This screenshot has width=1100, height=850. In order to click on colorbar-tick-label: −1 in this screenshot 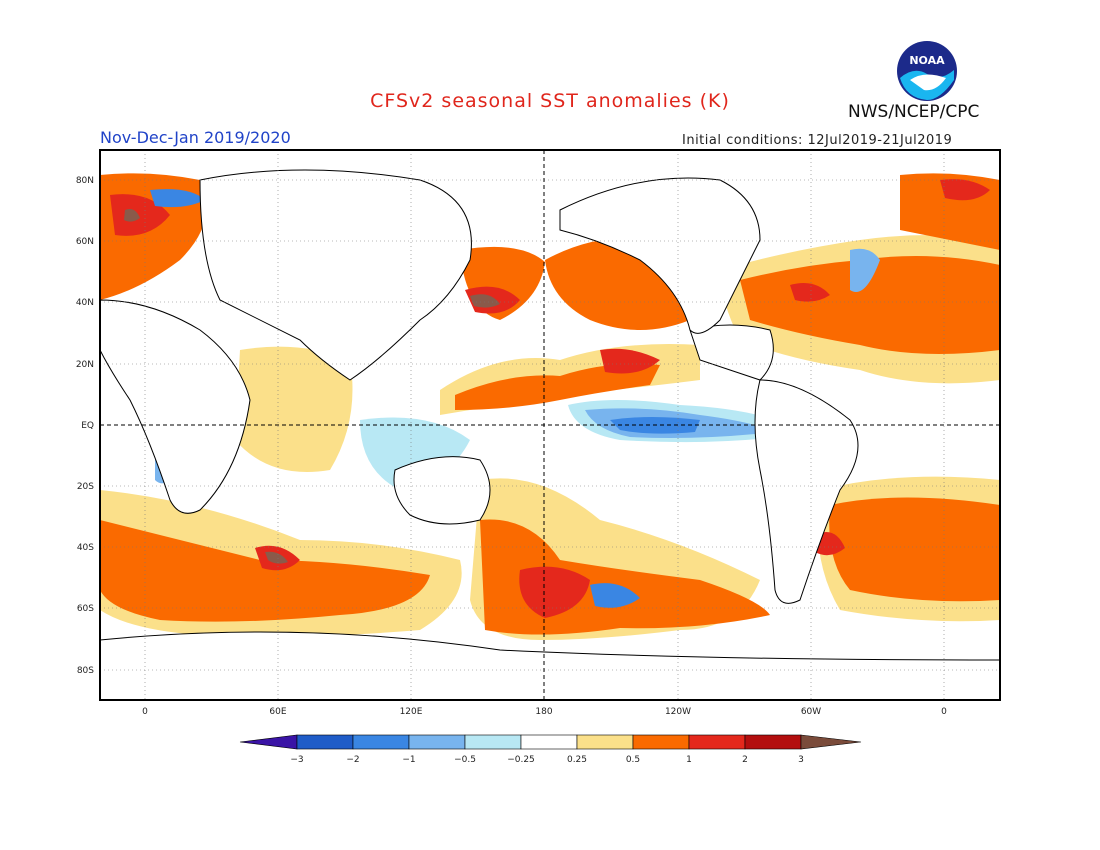, I will do `click(408, 760)`.